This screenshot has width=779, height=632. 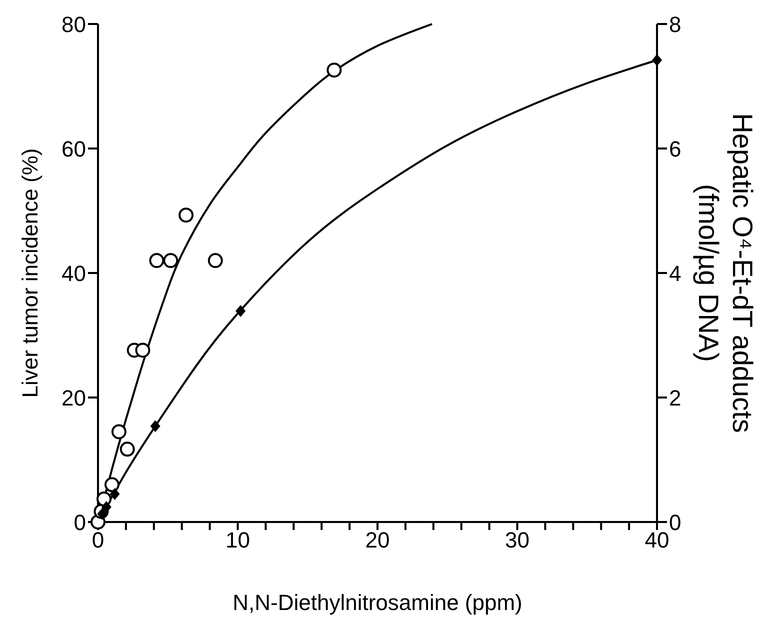 I want to click on x-tick-label: 20, so click(x=377, y=540).